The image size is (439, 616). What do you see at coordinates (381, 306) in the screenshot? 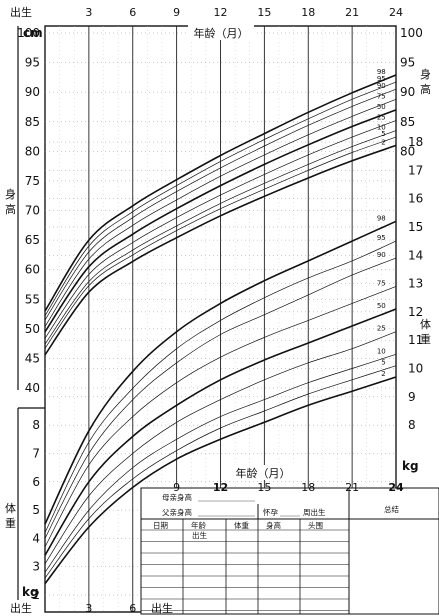
I see `weight-percentile-label: 50` at bounding box center [381, 306].